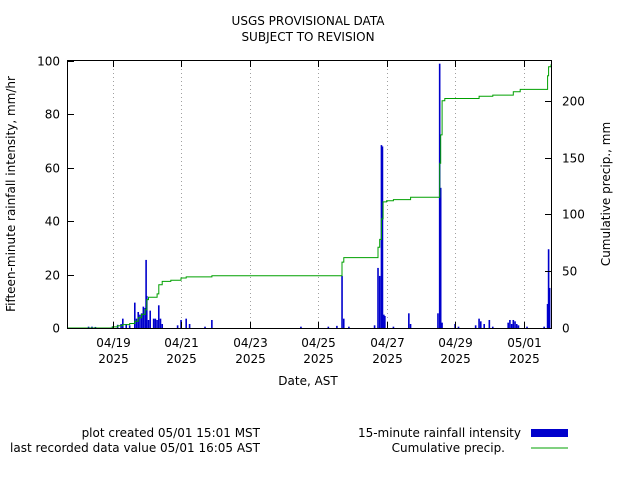 This screenshot has height=480, width=640. I want to click on y2-tick-label: 200, so click(573, 102).